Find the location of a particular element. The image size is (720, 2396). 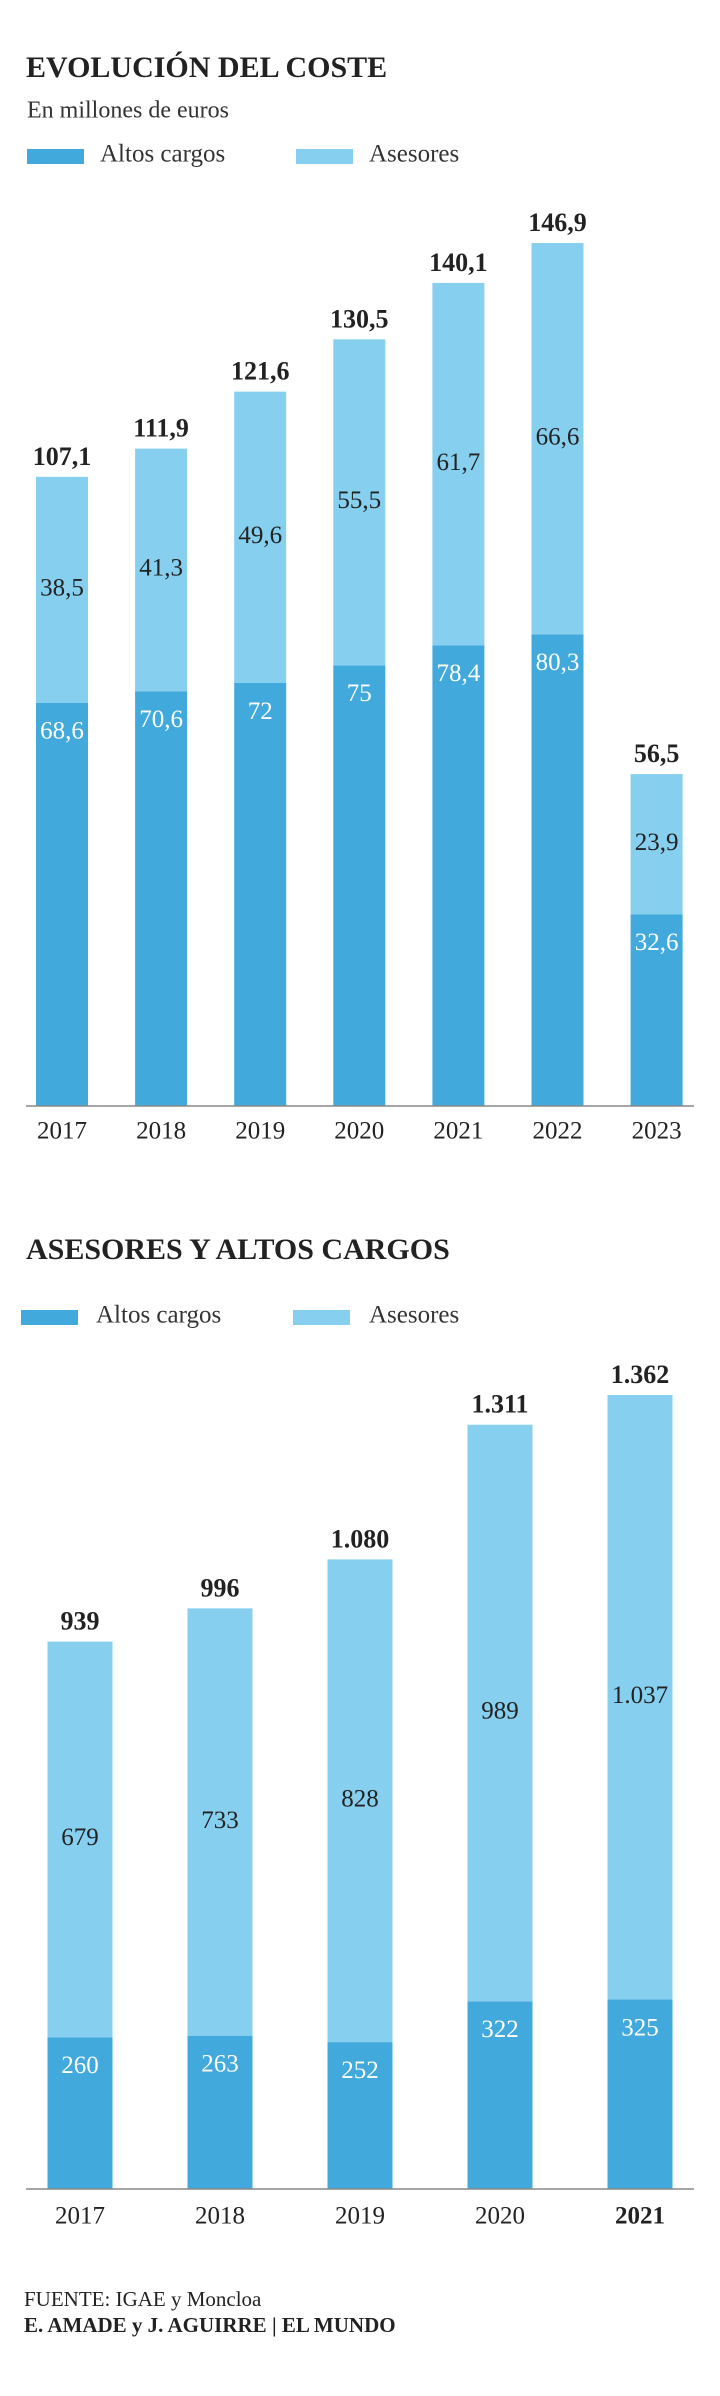

segment-label: 1.037 is located at coordinates (640, 1695).